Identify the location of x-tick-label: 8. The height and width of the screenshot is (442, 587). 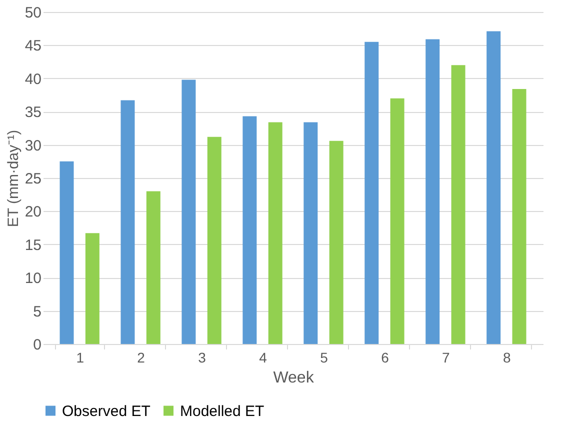
(507, 358).